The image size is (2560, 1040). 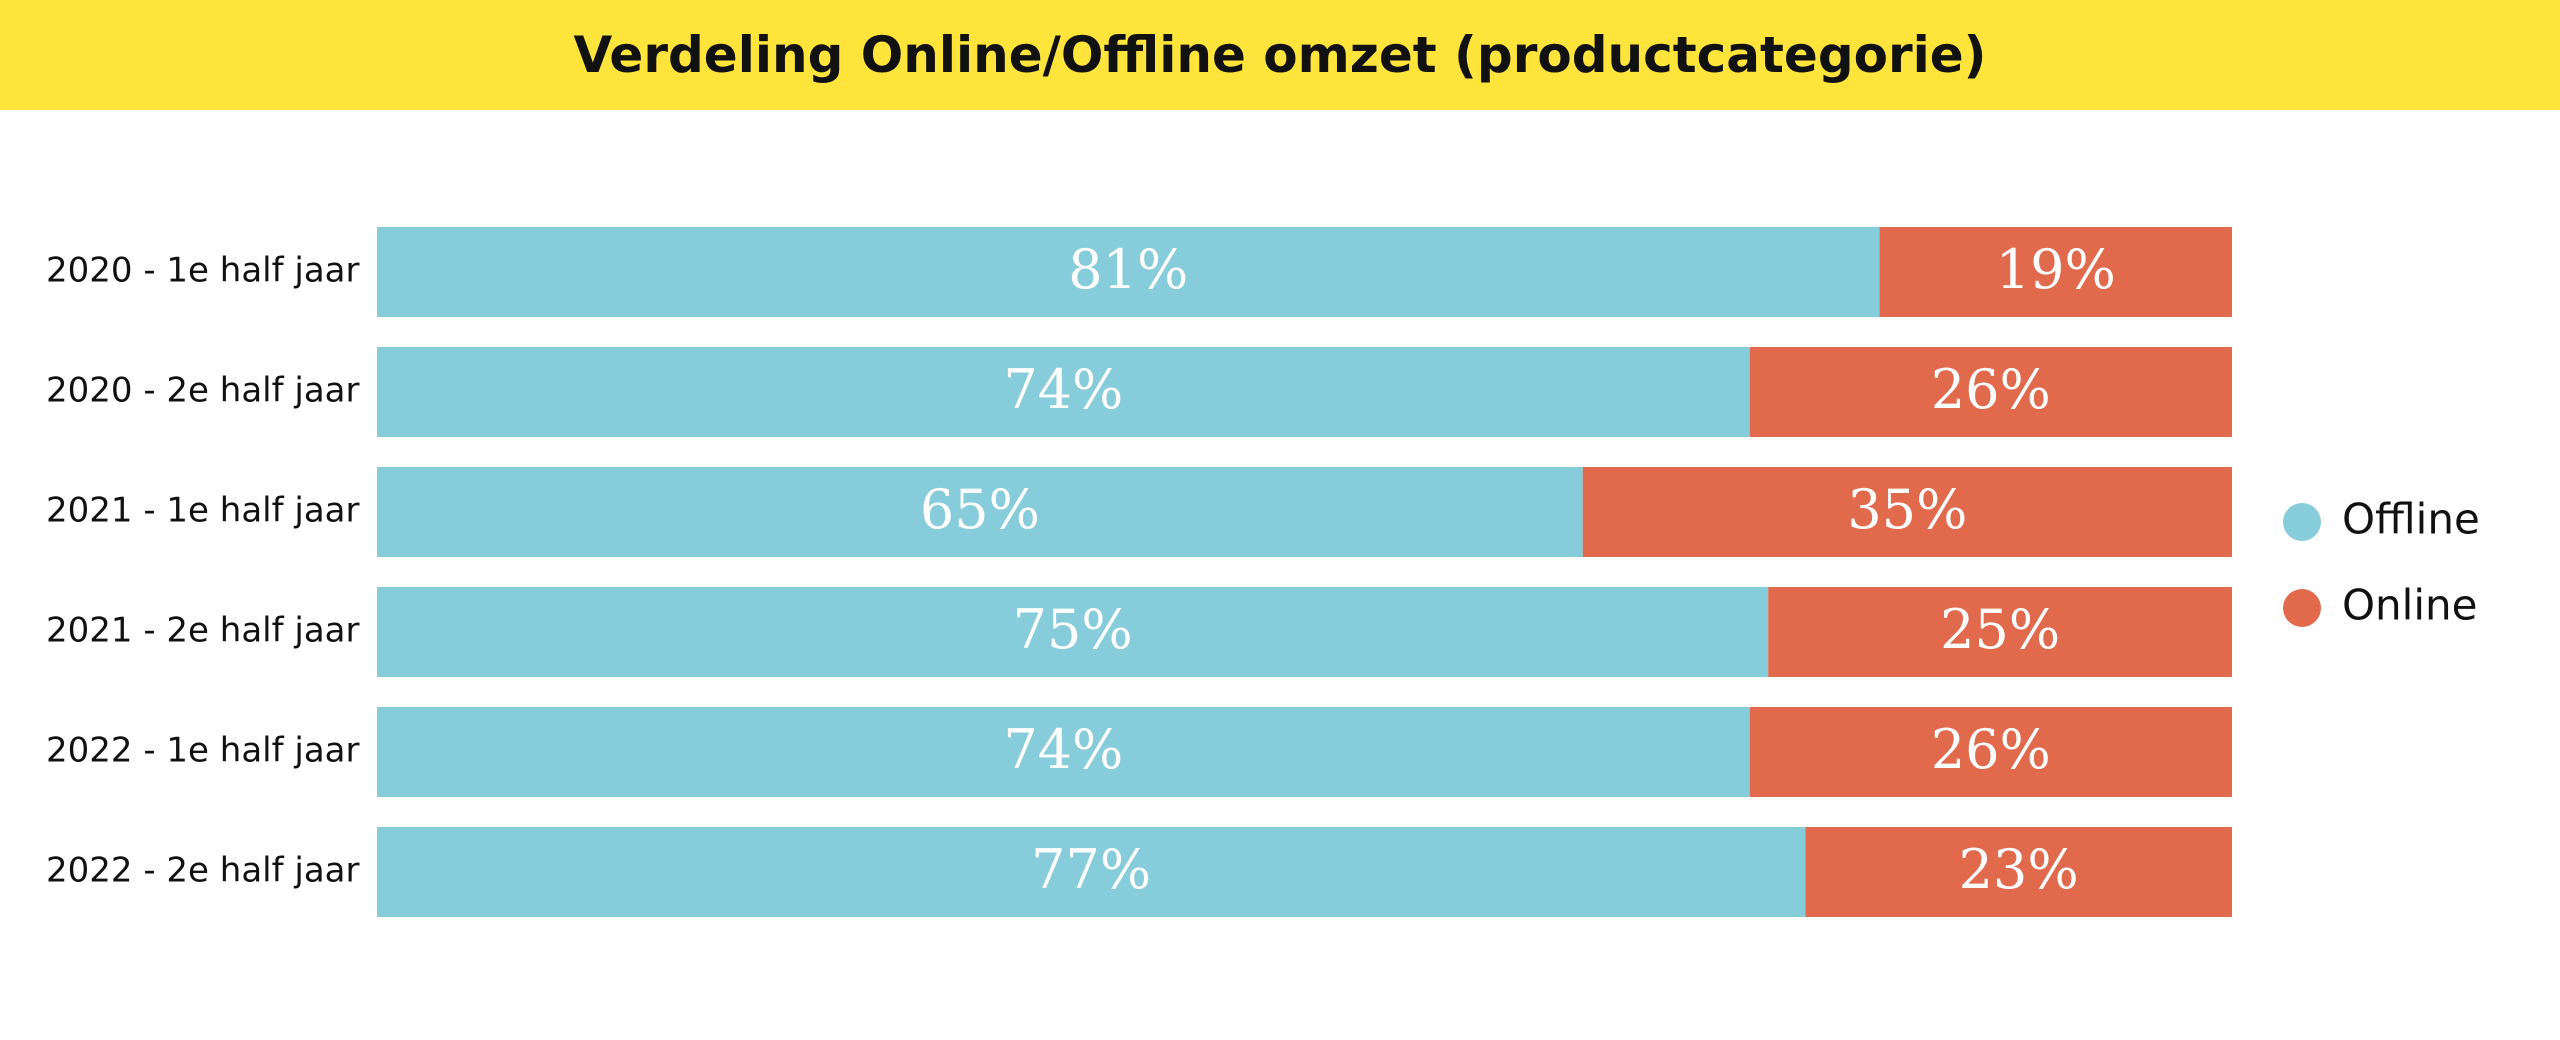 I want to click on legend-marker-offline, so click(x=2302, y=522).